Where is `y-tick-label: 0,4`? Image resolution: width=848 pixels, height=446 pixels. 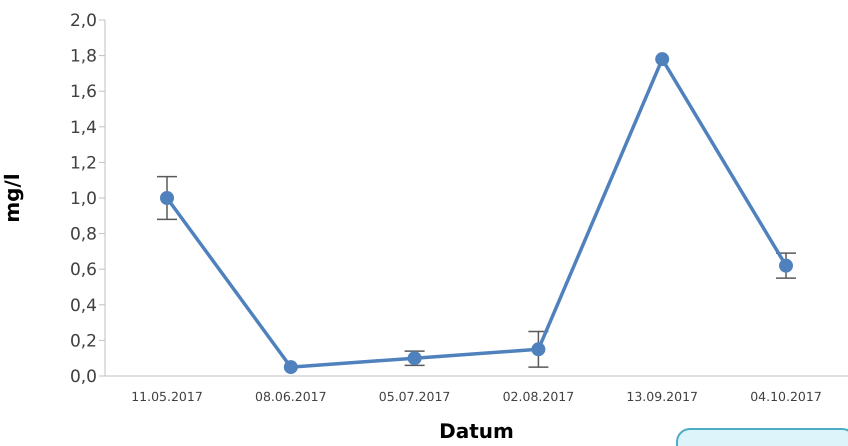 y-tick-label: 0,4 is located at coordinates (83, 306).